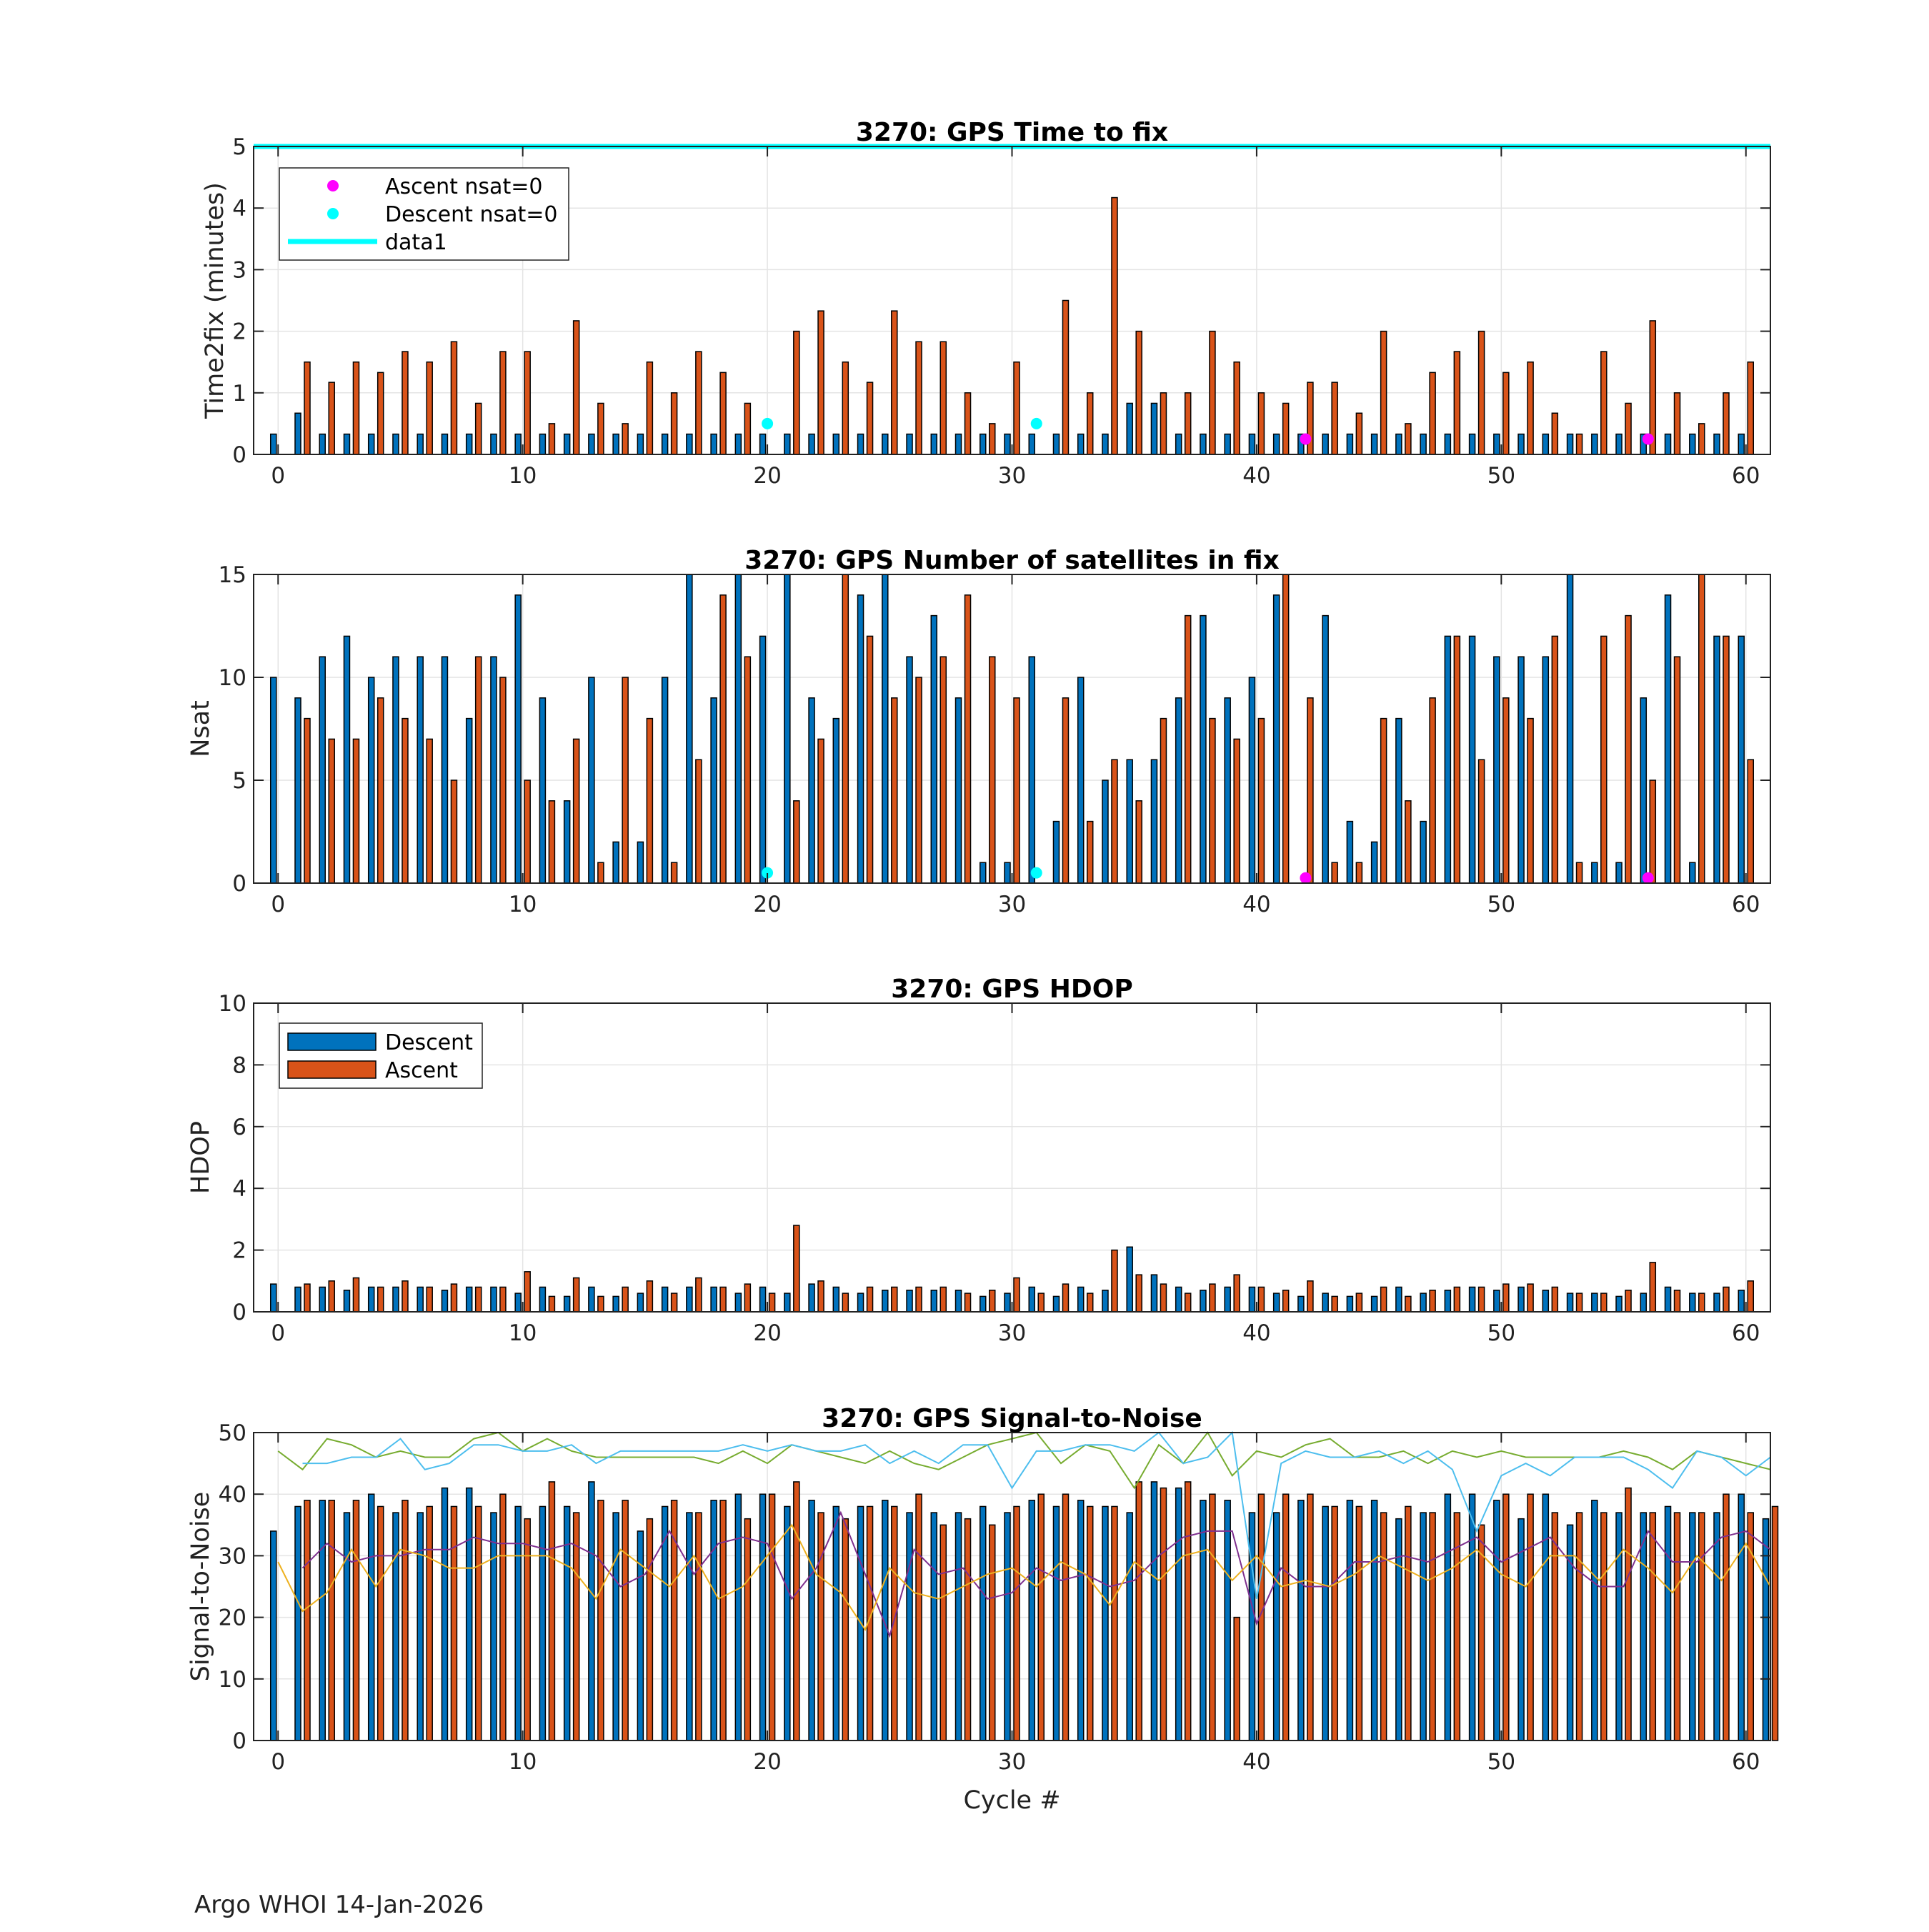  Describe the element at coordinates (1501, 1333) in the screenshot. I see `x-tick-label: 50` at that location.